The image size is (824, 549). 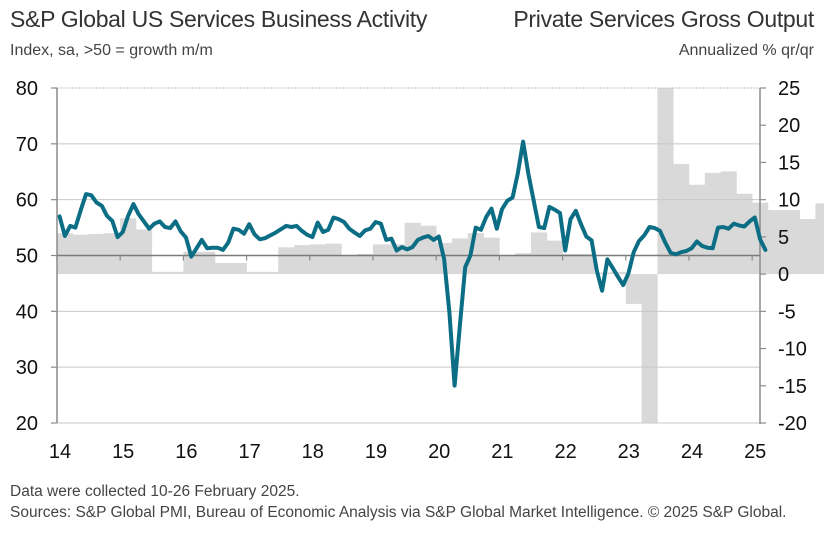 I want to click on right-axis-subtitle: Annualized % qr/qr, so click(x=746, y=50).